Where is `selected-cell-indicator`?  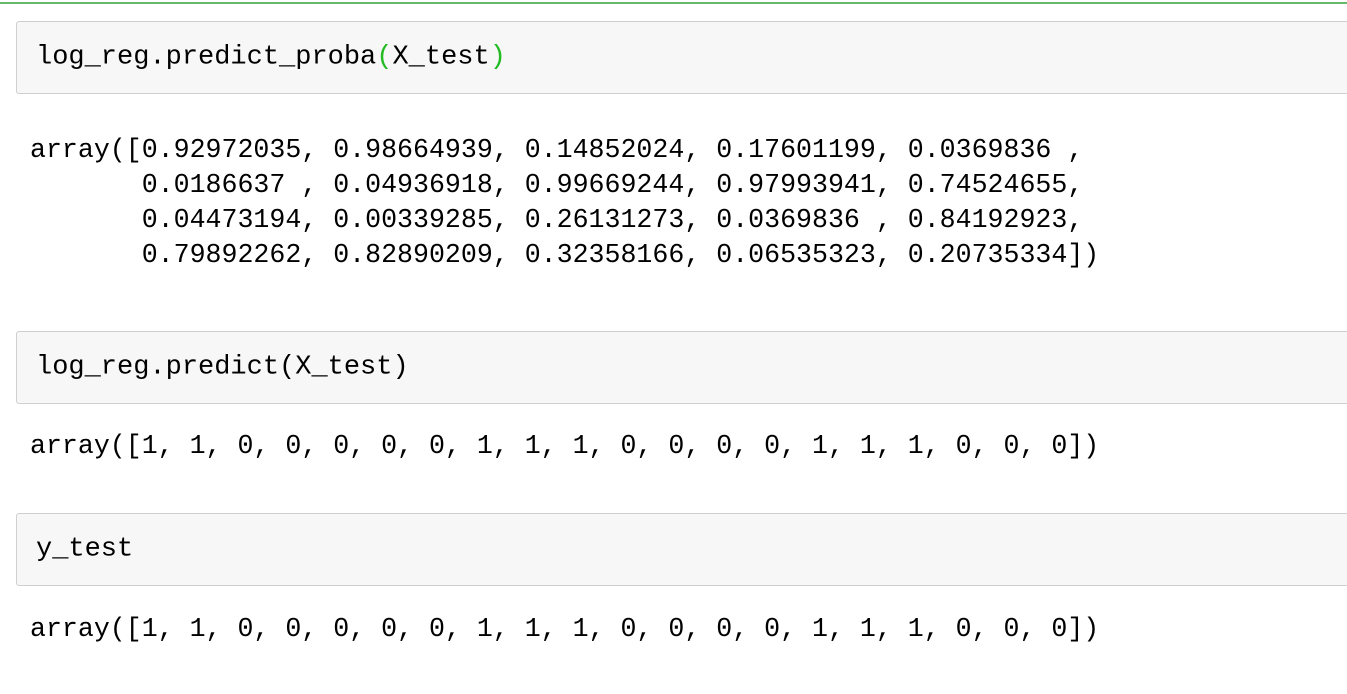
selected-cell-indicator is located at coordinates (673, 3).